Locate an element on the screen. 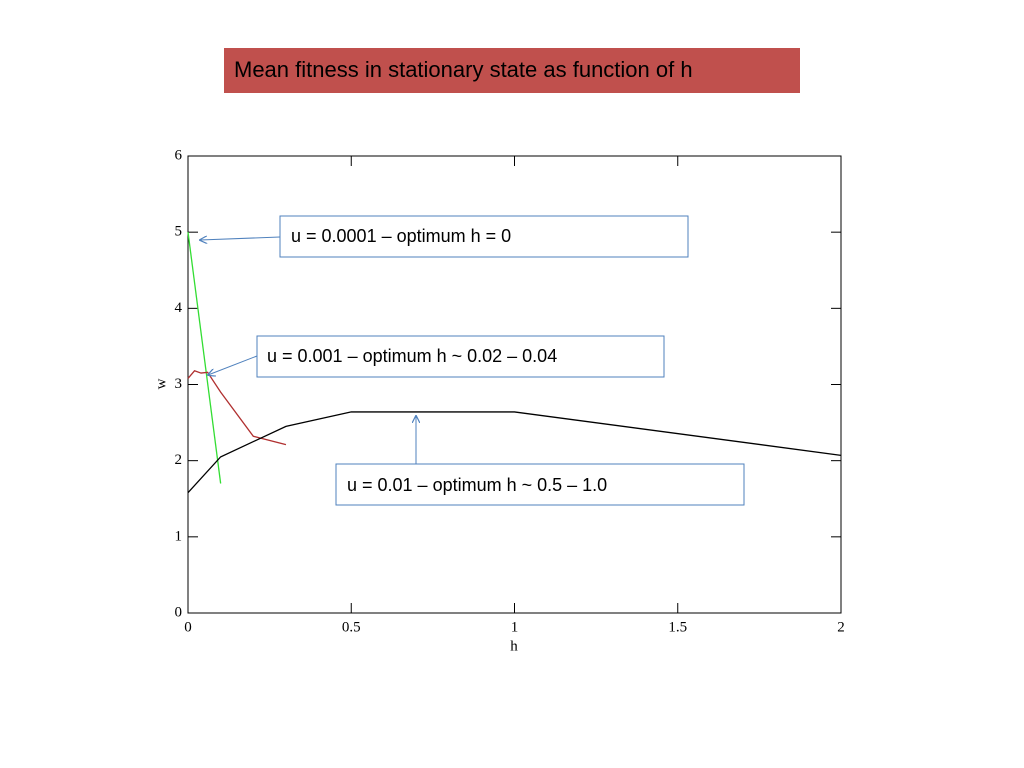  y-tick-label: 2 is located at coordinates (179, 460).